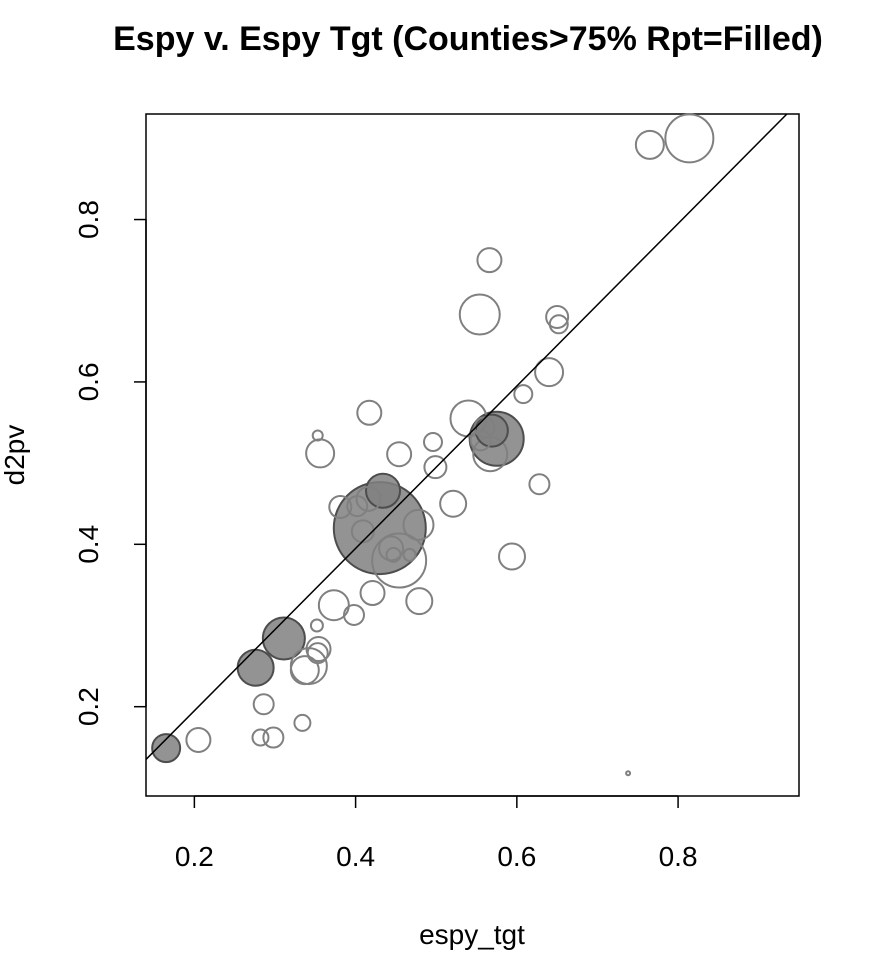 The image size is (876, 954). What do you see at coordinates (678, 856) in the screenshot?
I see `x-tick-label: 0.8` at bounding box center [678, 856].